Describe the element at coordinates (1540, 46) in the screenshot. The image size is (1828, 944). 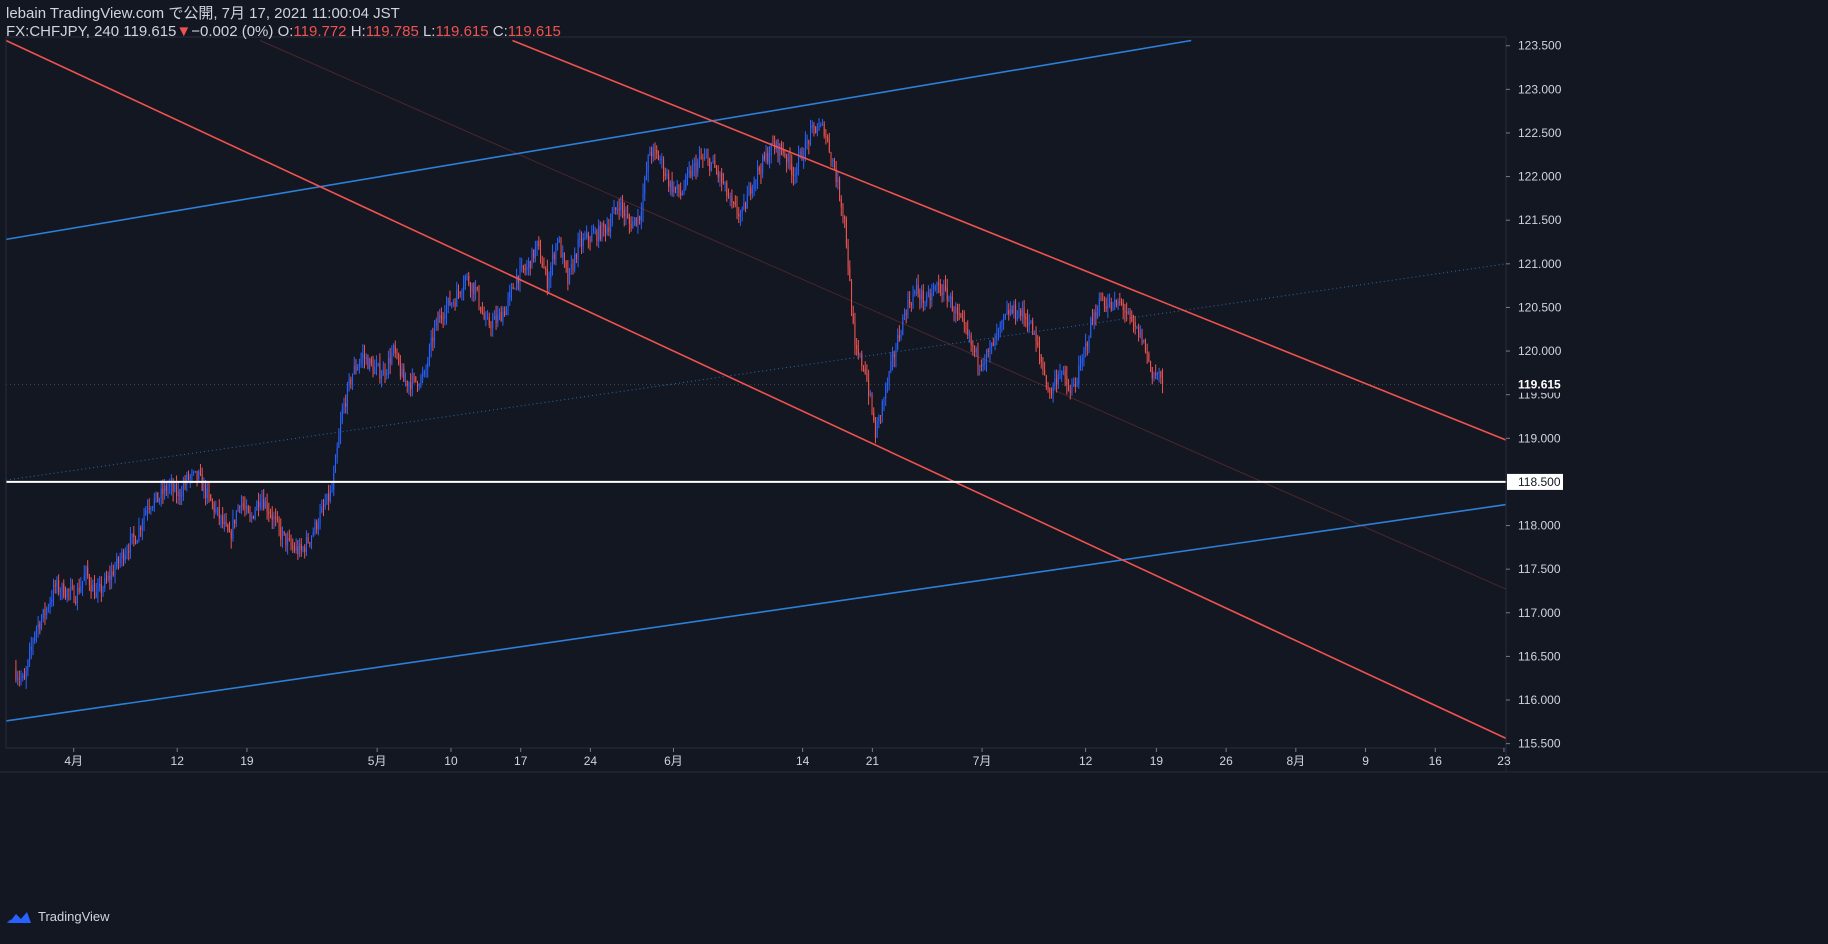
I see `price-tick-label: 123.500` at that location.